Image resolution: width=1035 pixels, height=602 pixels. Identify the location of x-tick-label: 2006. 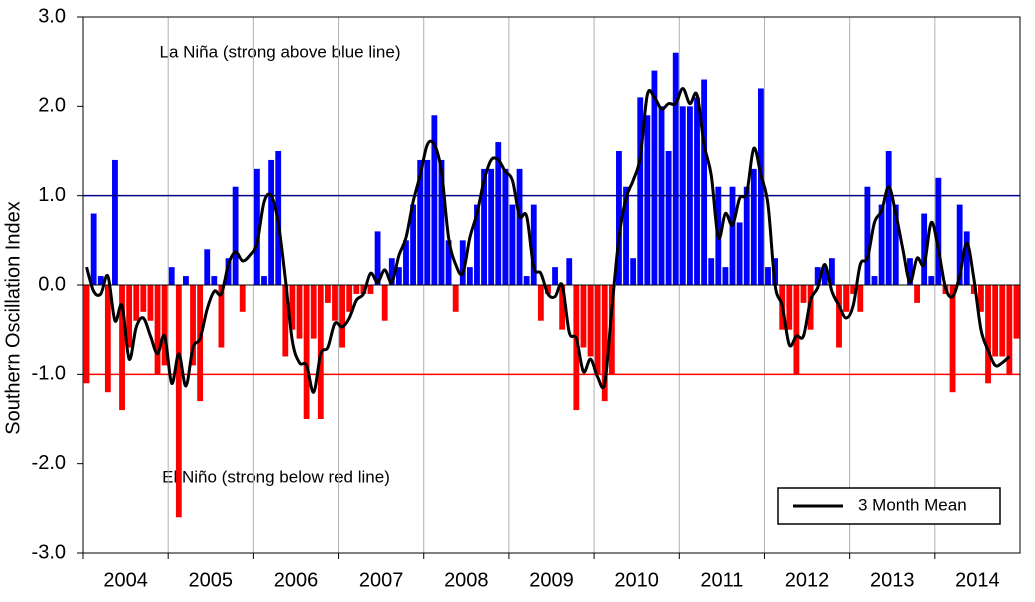
(296, 580).